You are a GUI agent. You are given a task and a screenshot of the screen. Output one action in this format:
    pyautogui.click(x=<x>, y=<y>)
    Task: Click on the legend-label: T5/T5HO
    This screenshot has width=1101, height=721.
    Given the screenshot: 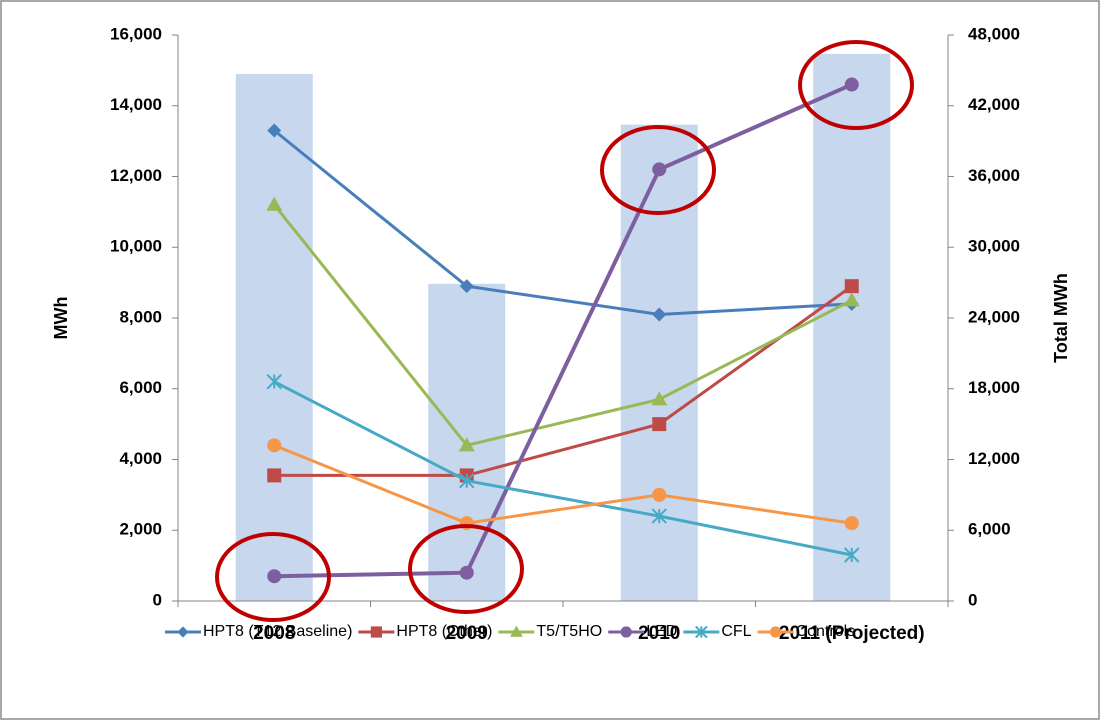 What is the action you would take?
    pyautogui.click(x=569, y=631)
    